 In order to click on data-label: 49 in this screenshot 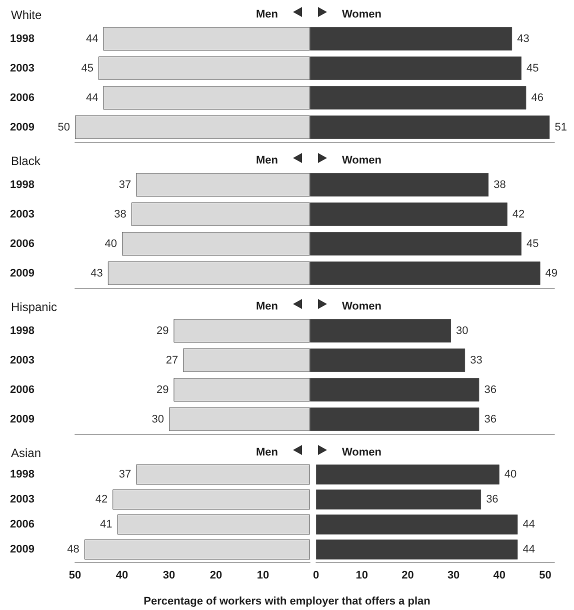, I will do `click(551, 273)`.